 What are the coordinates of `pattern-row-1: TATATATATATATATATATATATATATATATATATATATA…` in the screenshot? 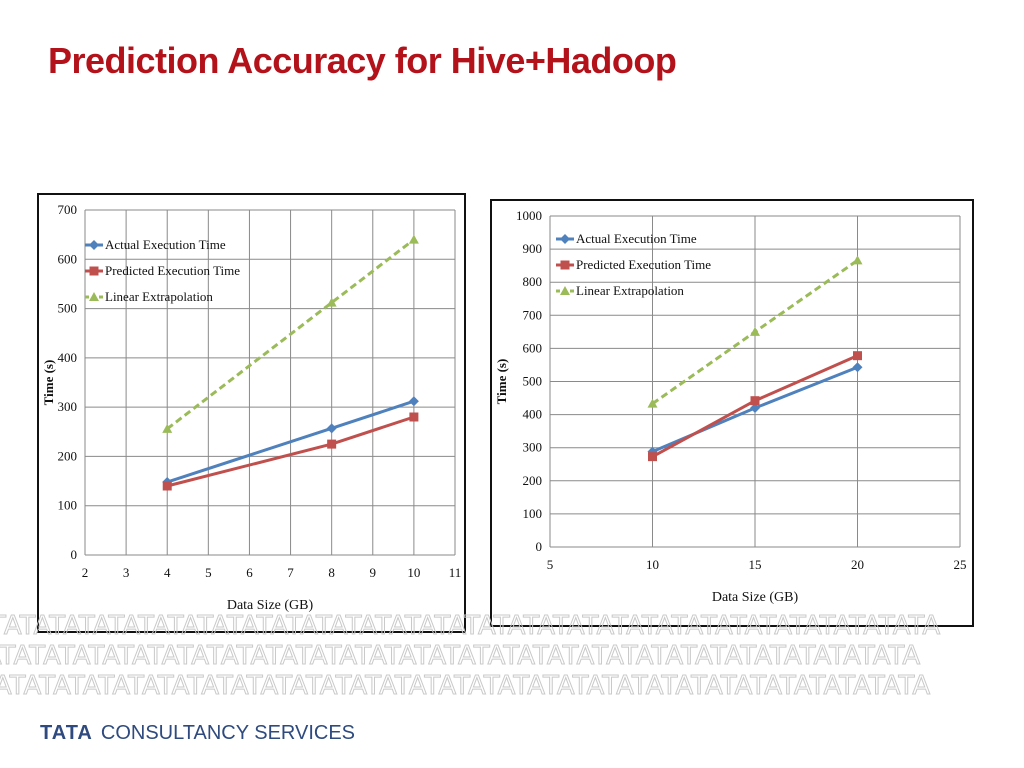 It's located at (470, 626).